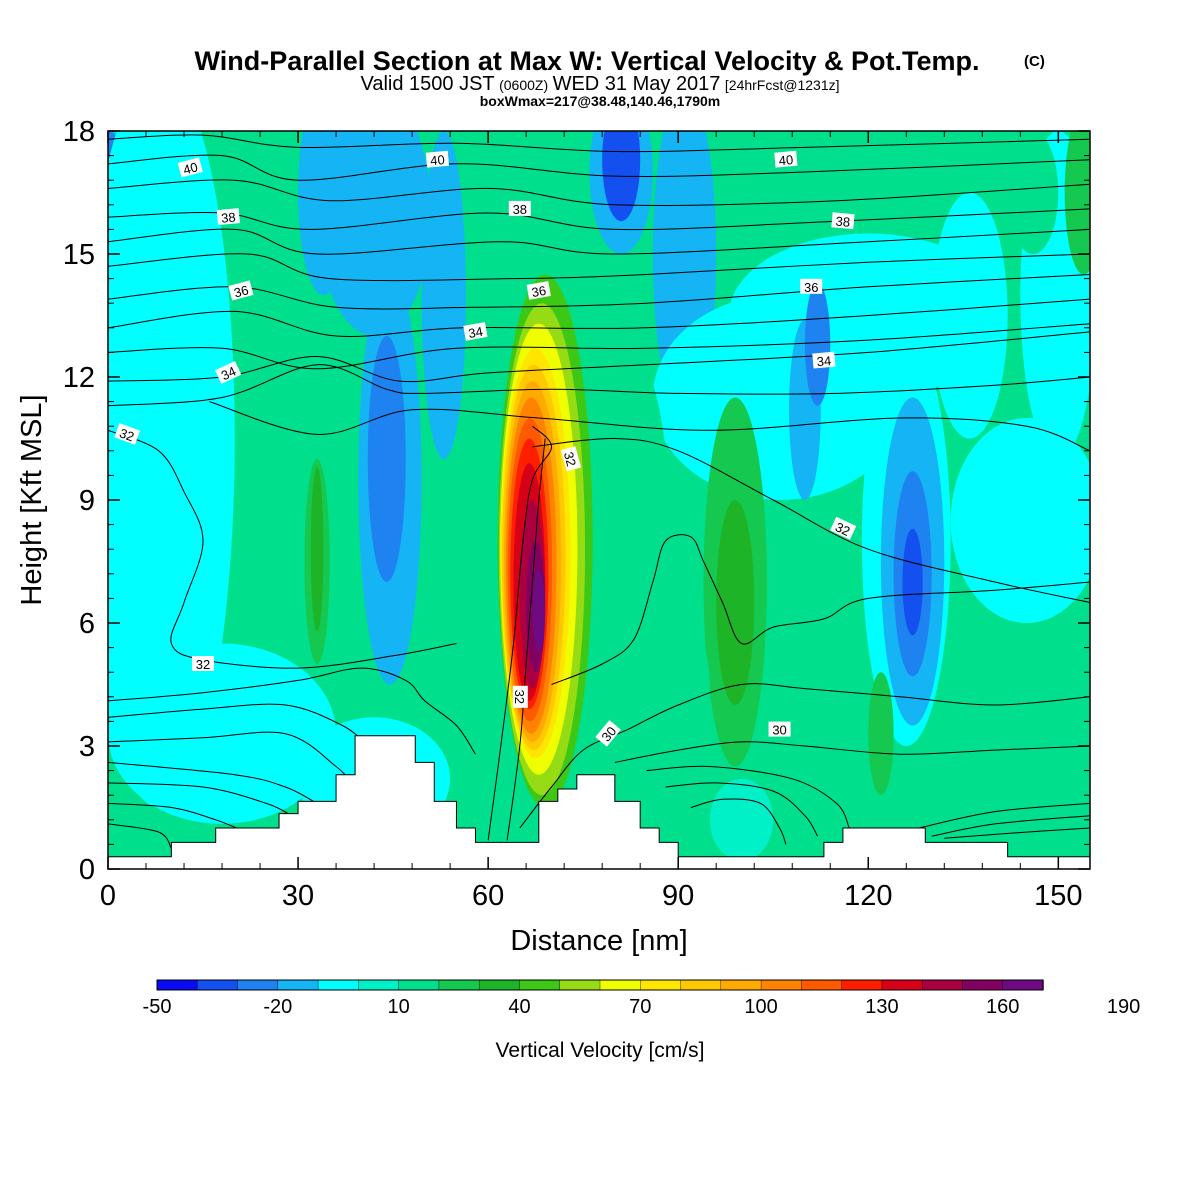 This screenshot has height=1200, width=1200. Describe the element at coordinates (79, 132) in the screenshot. I see `y-tick-label: 18` at that location.